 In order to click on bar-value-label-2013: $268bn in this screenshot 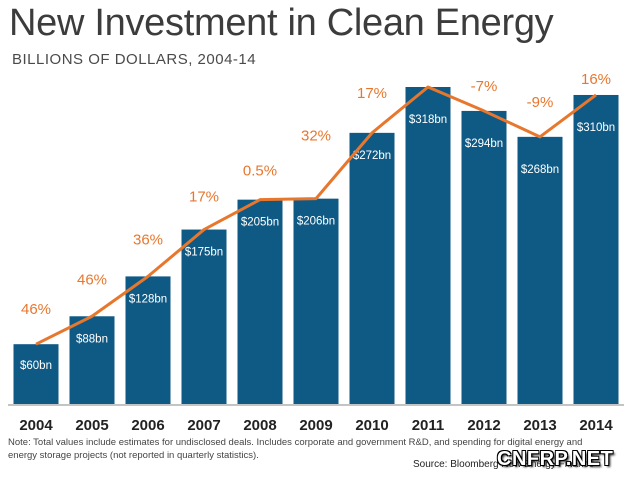, I will do `click(540, 170)`.